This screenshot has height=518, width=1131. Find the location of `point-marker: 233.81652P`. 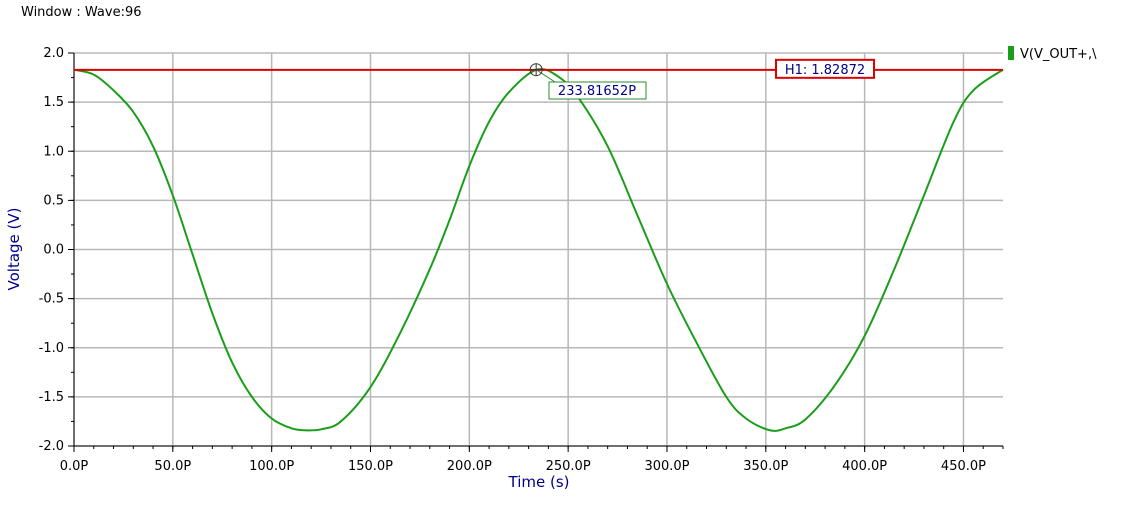

point-marker: 233.81652P is located at coordinates (588, 81).